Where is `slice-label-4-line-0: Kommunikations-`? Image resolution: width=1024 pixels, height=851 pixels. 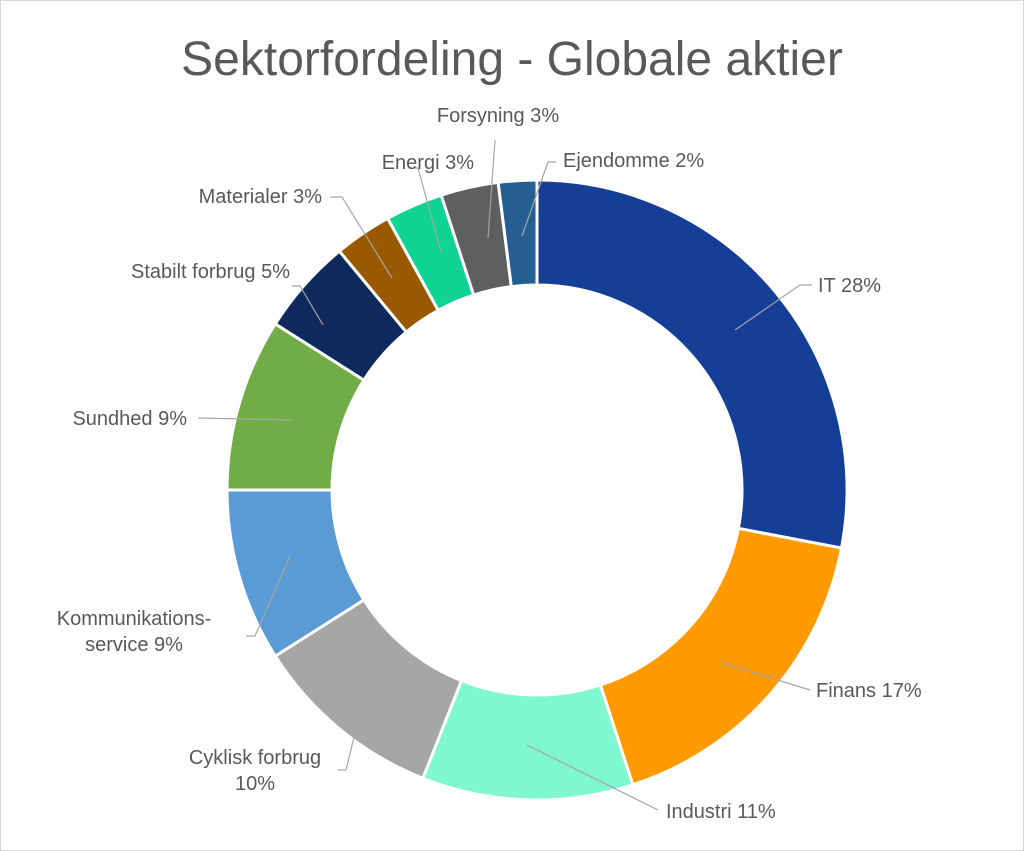 slice-label-4-line-0: Kommunikations- is located at coordinates (134, 619).